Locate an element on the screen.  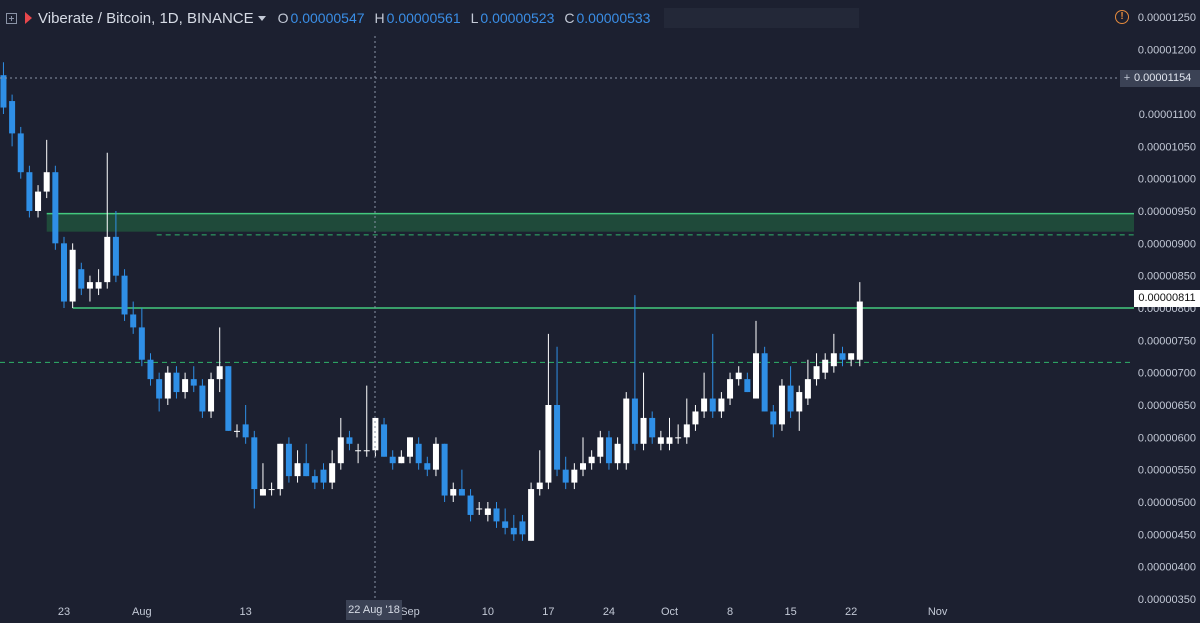
resistance-zone is located at coordinates (590, 222).